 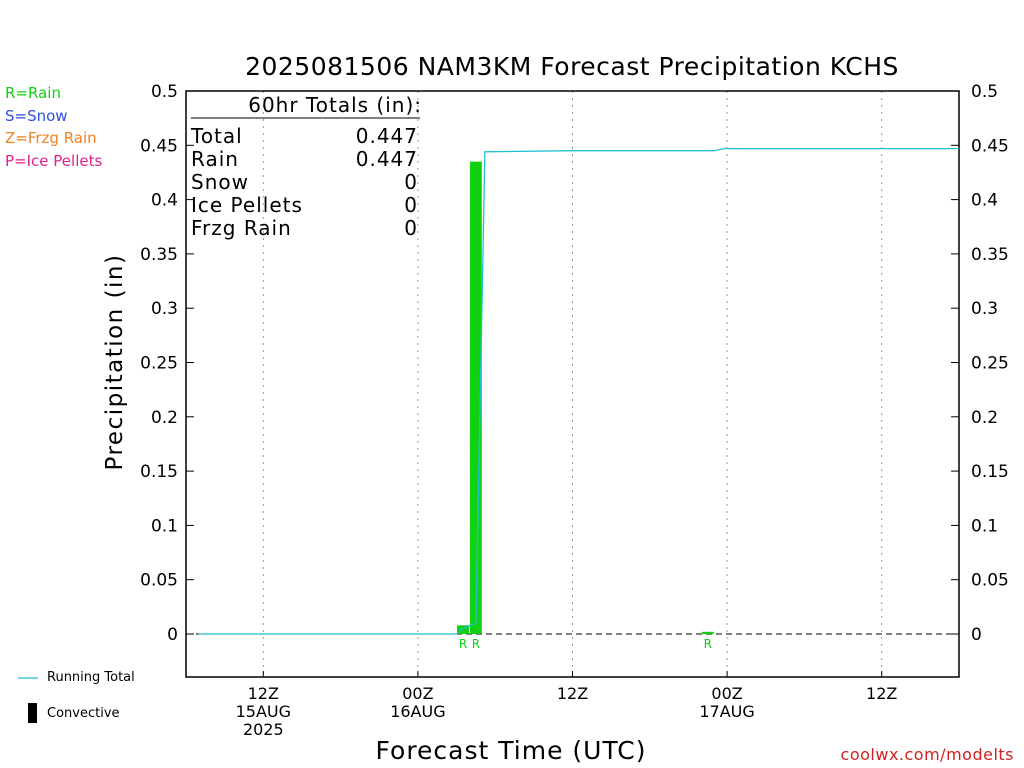 I want to click on totals-row-label: Total, so click(x=216, y=136).